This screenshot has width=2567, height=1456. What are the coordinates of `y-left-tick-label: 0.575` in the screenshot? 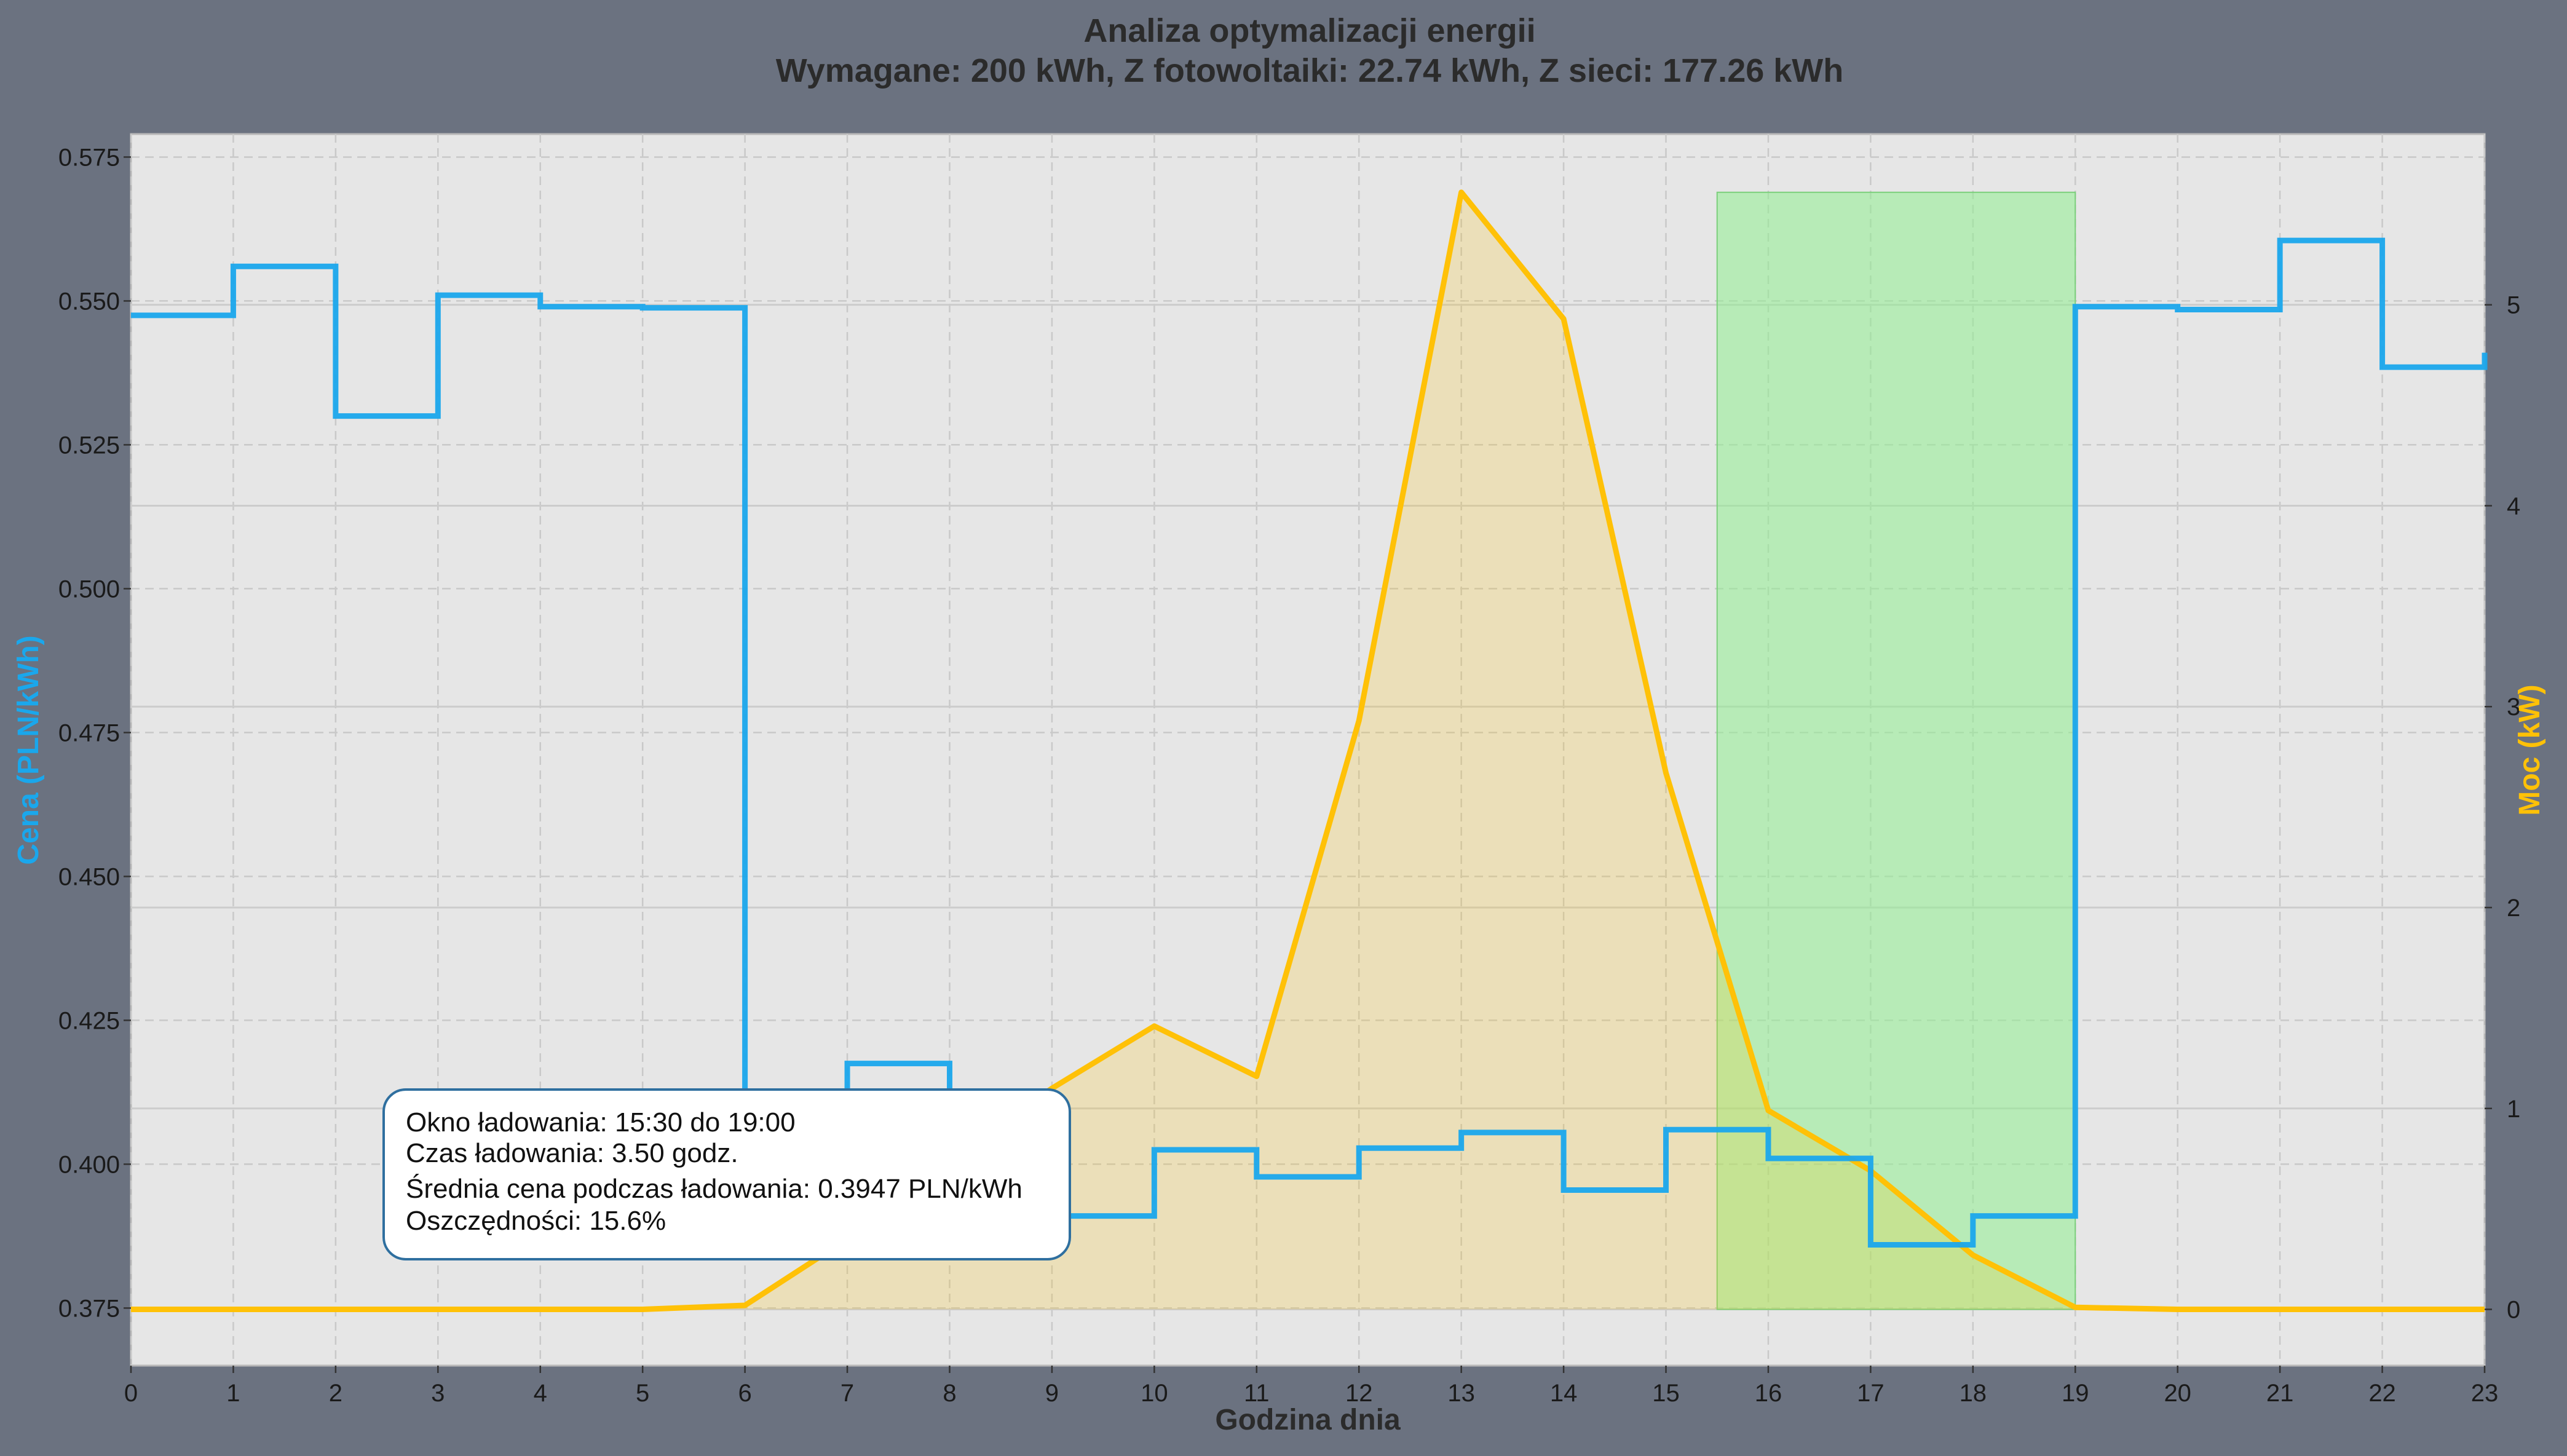 It's located at (89, 157).